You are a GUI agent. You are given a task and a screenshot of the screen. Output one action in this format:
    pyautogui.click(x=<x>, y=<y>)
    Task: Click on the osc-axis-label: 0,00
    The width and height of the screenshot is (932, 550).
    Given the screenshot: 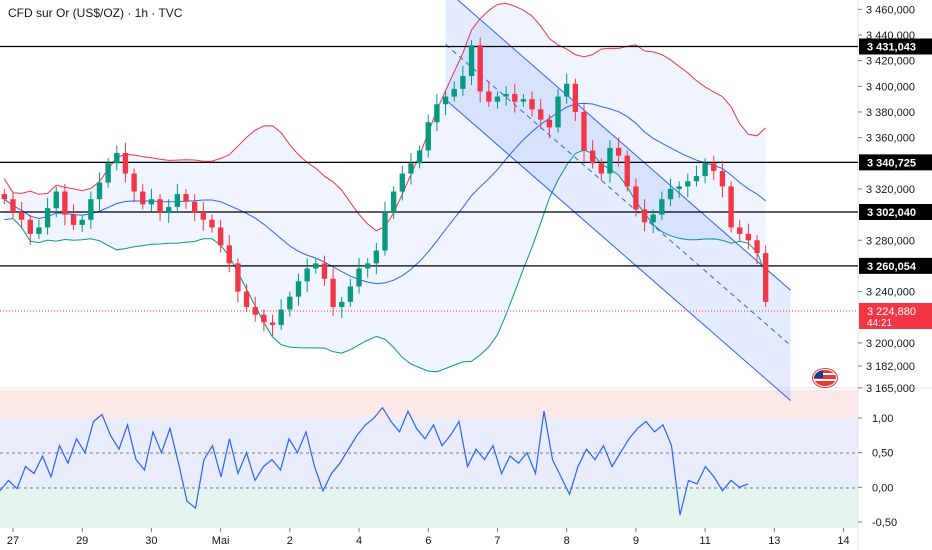 What is the action you would take?
    pyautogui.click(x=882, y=488)
    